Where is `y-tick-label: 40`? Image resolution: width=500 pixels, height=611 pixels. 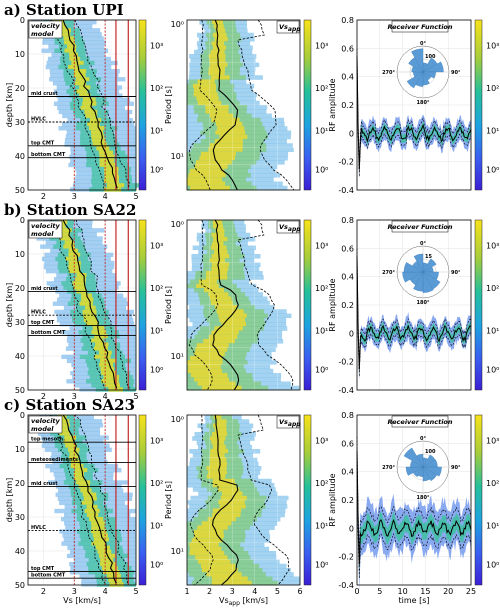
y-tick-label: 40 is located at coordinates (20, 551).